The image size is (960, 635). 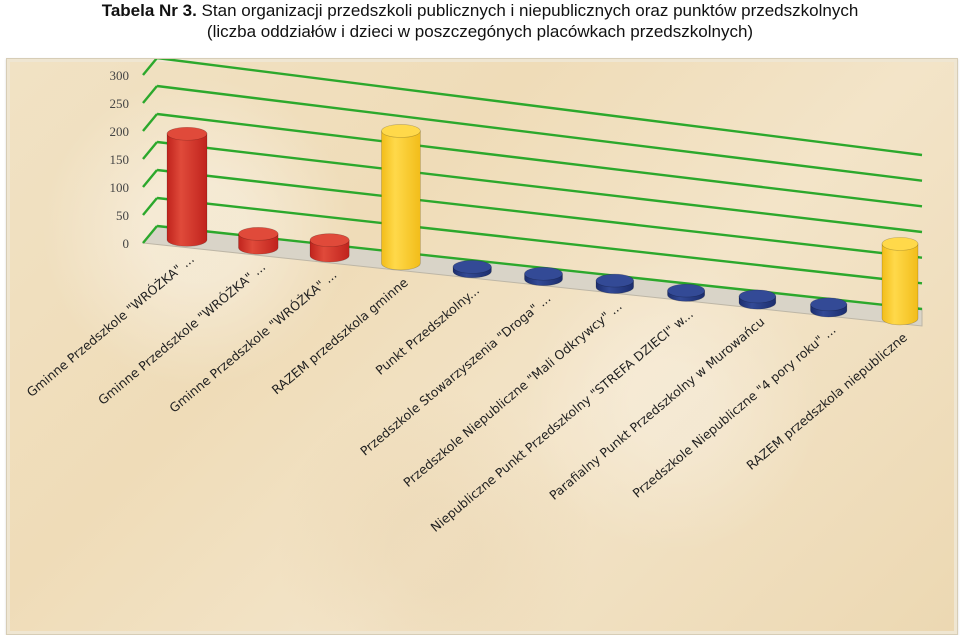 What do you see at coordinates (126, 243) in the screenshot?
I see `y-tick-label: 0` at bounding box center [126, 243].